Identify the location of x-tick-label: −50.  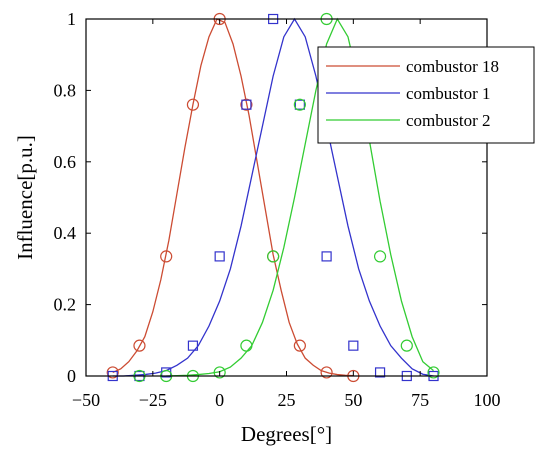
(86, 400).